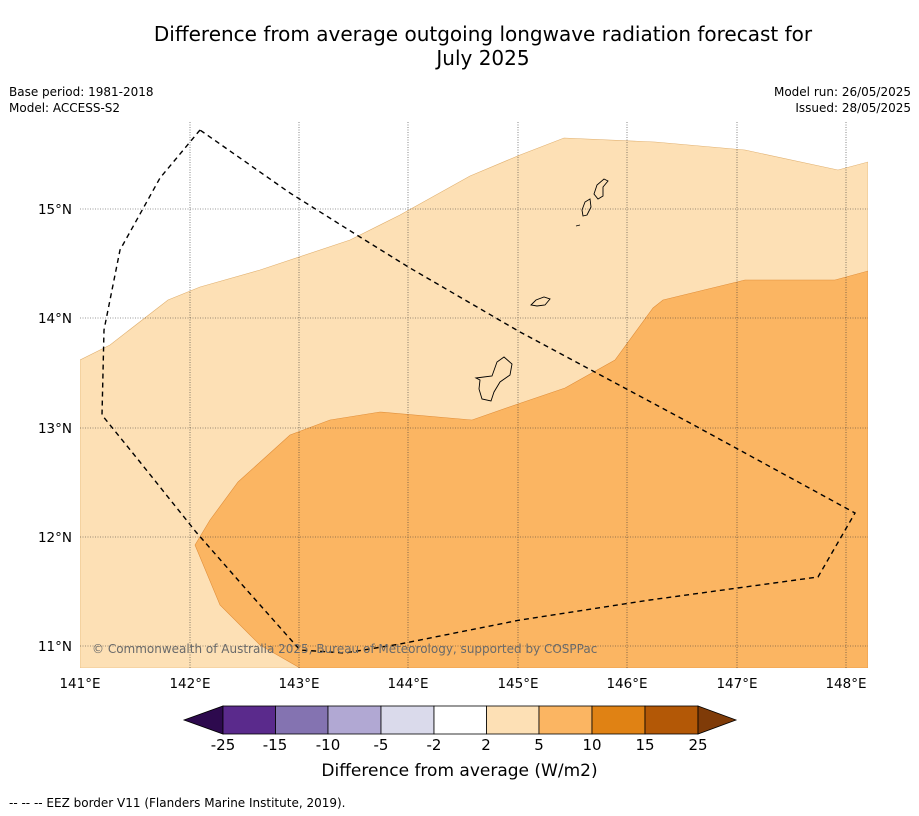 This screenshot has height=816, width=919. I want to click on lon-label: 145°E, so click(517, 684).